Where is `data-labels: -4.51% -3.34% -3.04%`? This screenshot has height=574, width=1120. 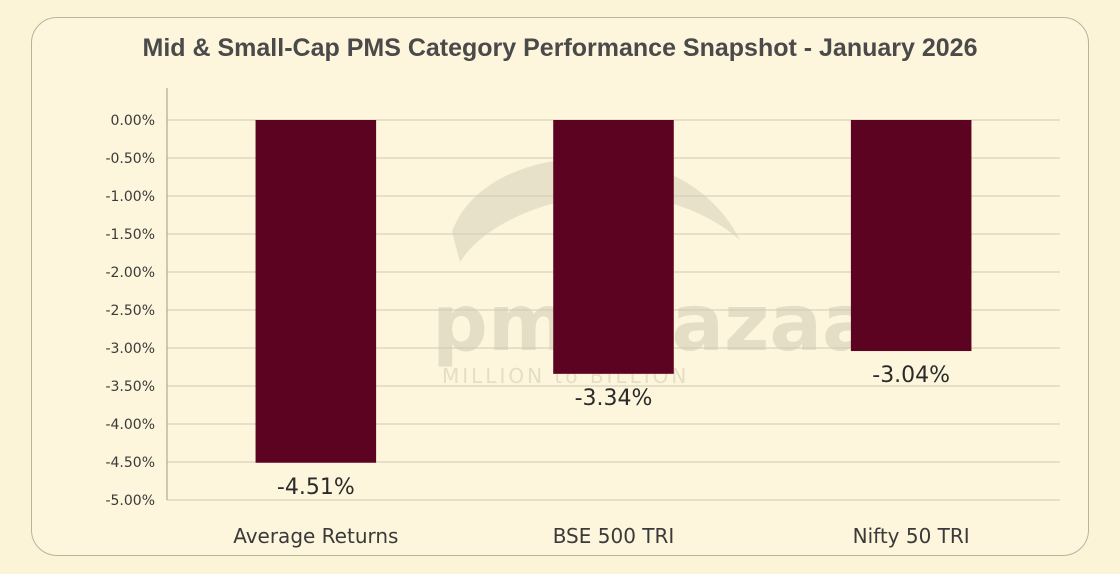
data-labels: -4.51% -3.34% -3.04% is located at coordinates (613, 431).